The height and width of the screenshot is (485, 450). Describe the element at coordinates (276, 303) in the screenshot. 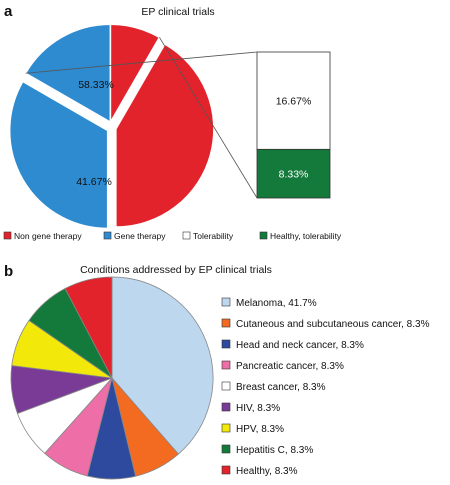

I see `legend-label-melanoma: Melanoma, 41.7%` at that location.